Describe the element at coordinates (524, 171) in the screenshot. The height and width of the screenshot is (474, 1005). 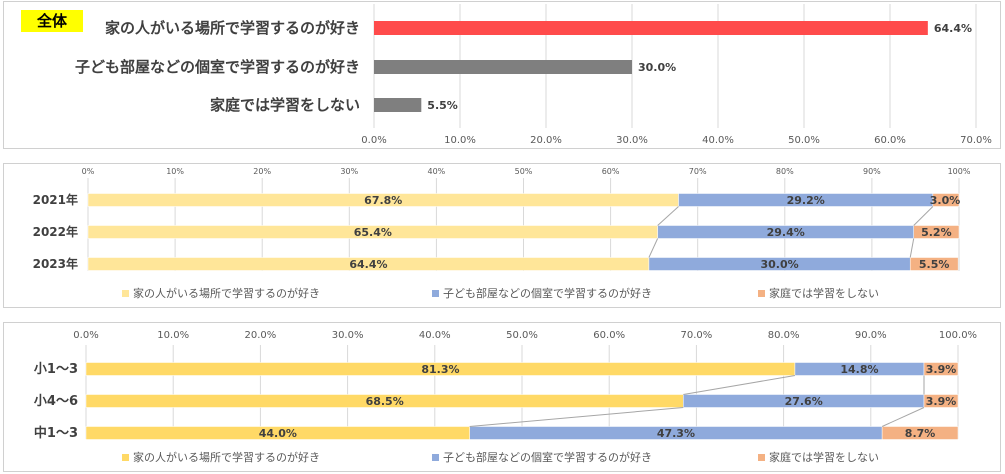
I see `x-tick-label: 50%` at that location.